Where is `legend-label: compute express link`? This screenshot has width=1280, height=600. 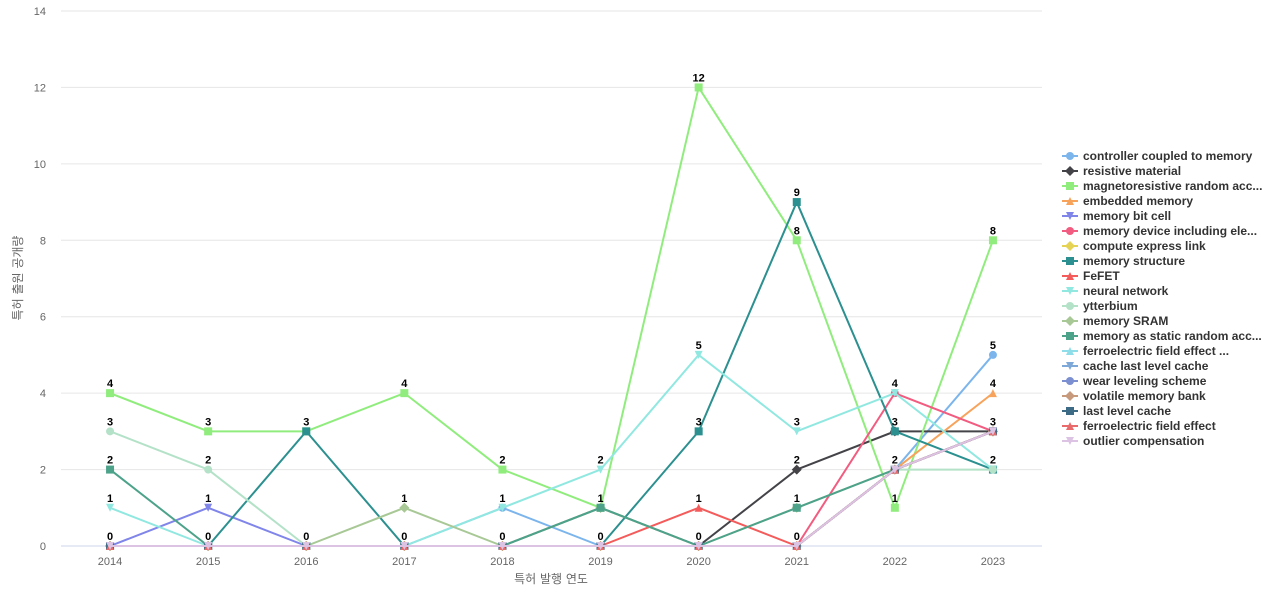 legend-label: compute express link is located at coordinates (1144, 246).